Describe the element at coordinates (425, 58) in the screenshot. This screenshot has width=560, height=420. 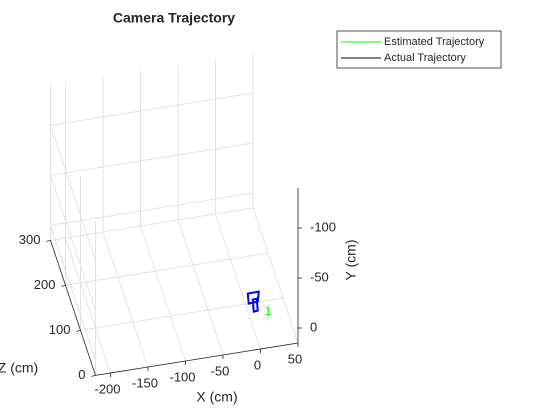
I see `legend-label: Actual Trajectory` at that location.